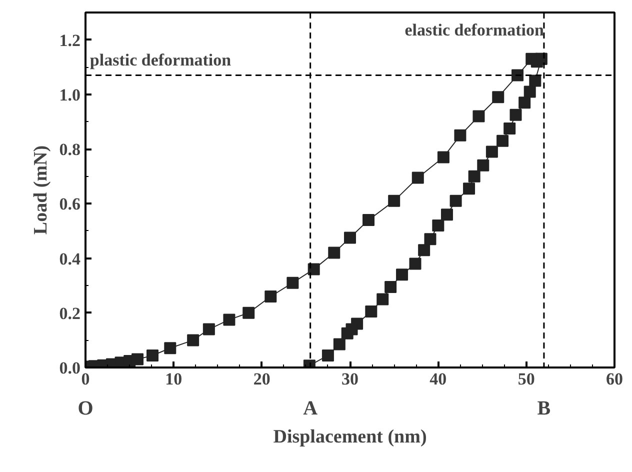  I want to click on annotation: plastic deformation, so click(161, 60).